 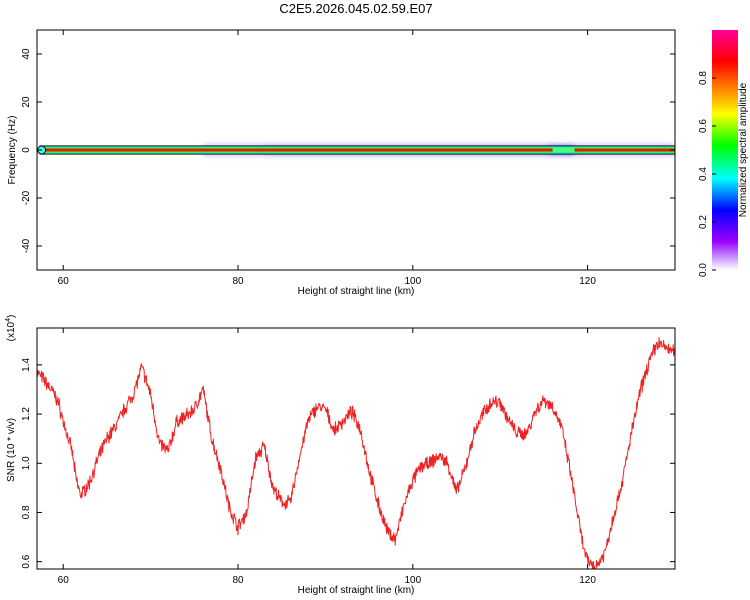 I want to click on figure-title: C2E5.2026.045.02.59.E07, so click(x=355, y=8).